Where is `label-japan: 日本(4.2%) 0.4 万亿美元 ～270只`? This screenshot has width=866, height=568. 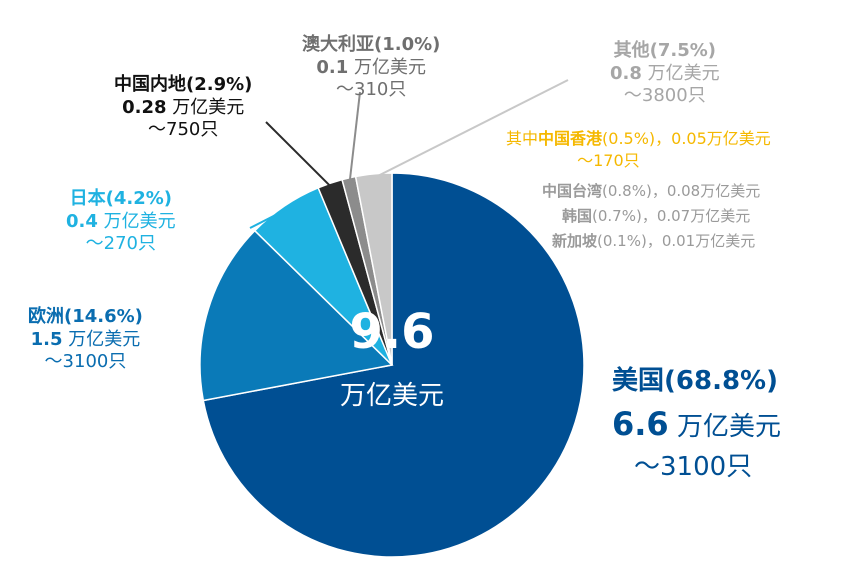 label-japan: 日本(4.2%) 0.4 万亿美元 ～270只 is located at coordinates (121, 221).